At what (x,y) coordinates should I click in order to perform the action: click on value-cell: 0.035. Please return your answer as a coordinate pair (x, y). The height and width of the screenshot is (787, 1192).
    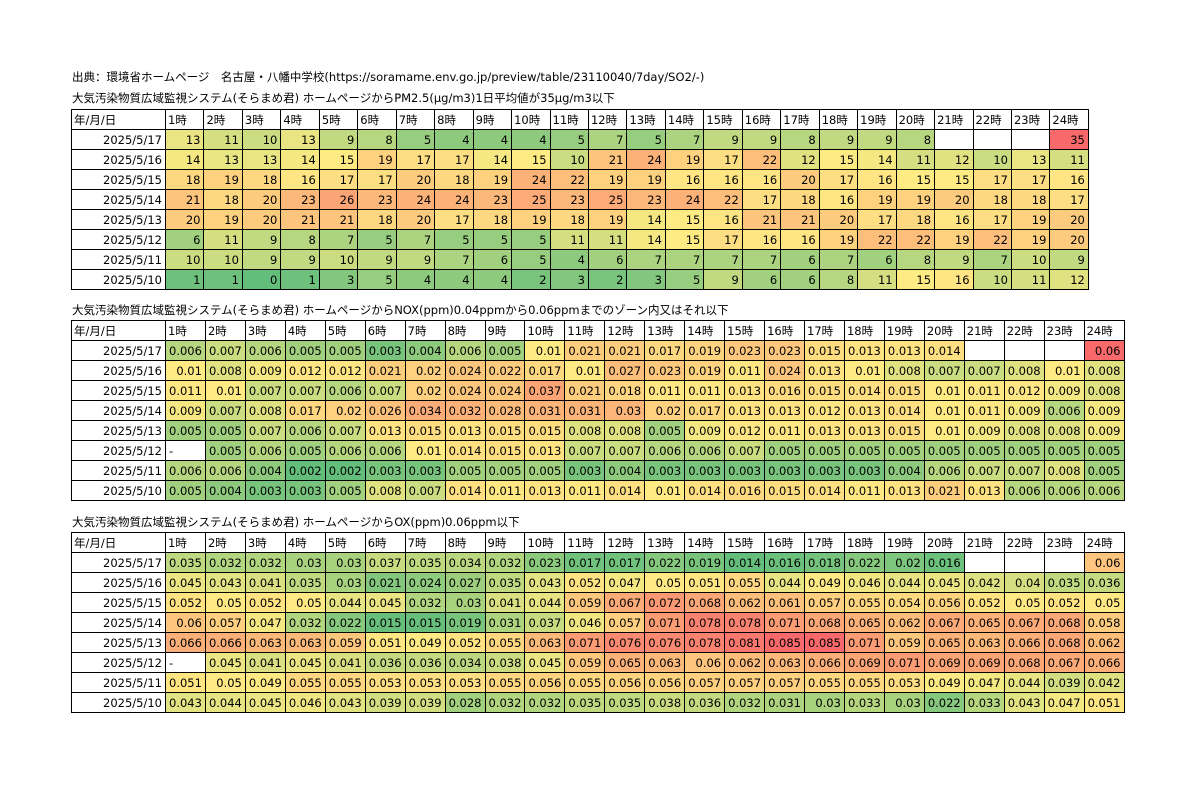
    Looking at the image, I should click on (625, 702).